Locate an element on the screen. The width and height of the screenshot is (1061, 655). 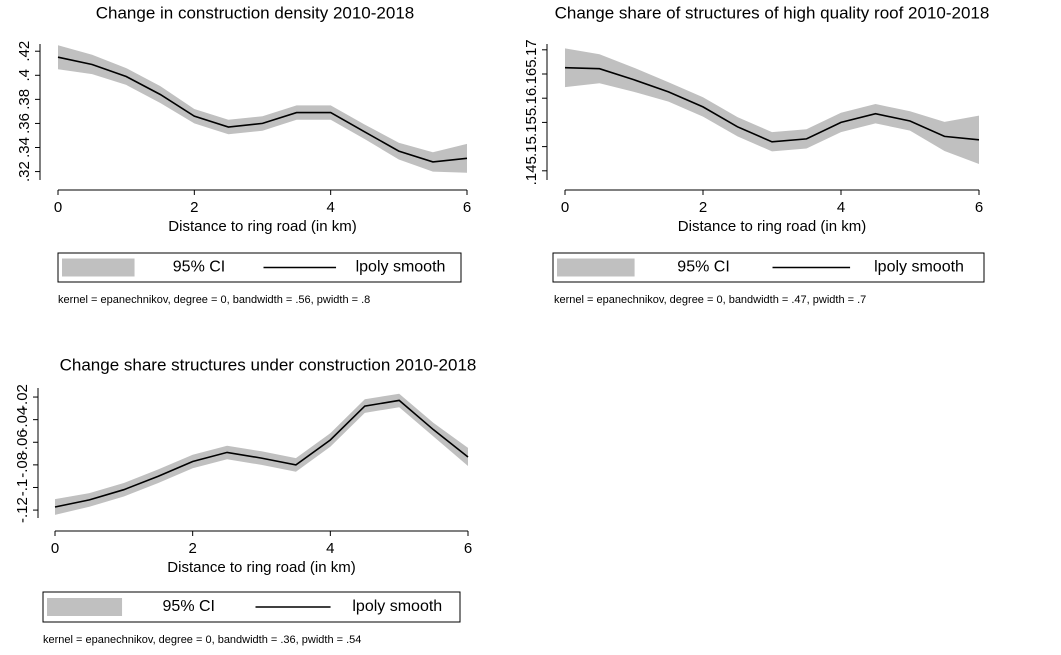
y-tick-label: -.06 is located at coordinates (22, 442).